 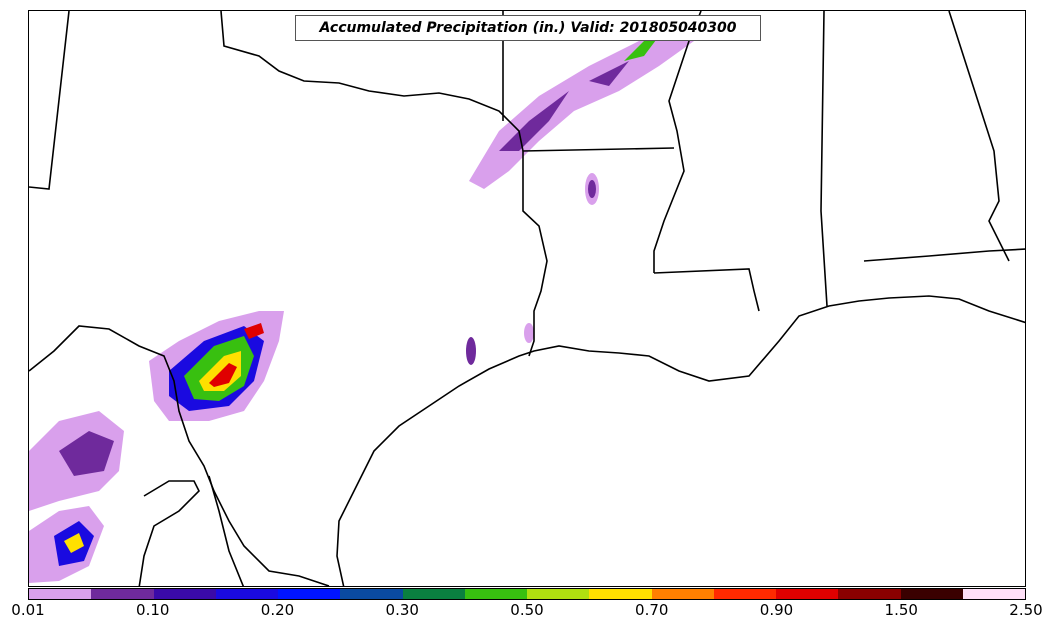 I want to click on border-new-mexico, so click(x=49, y=100).